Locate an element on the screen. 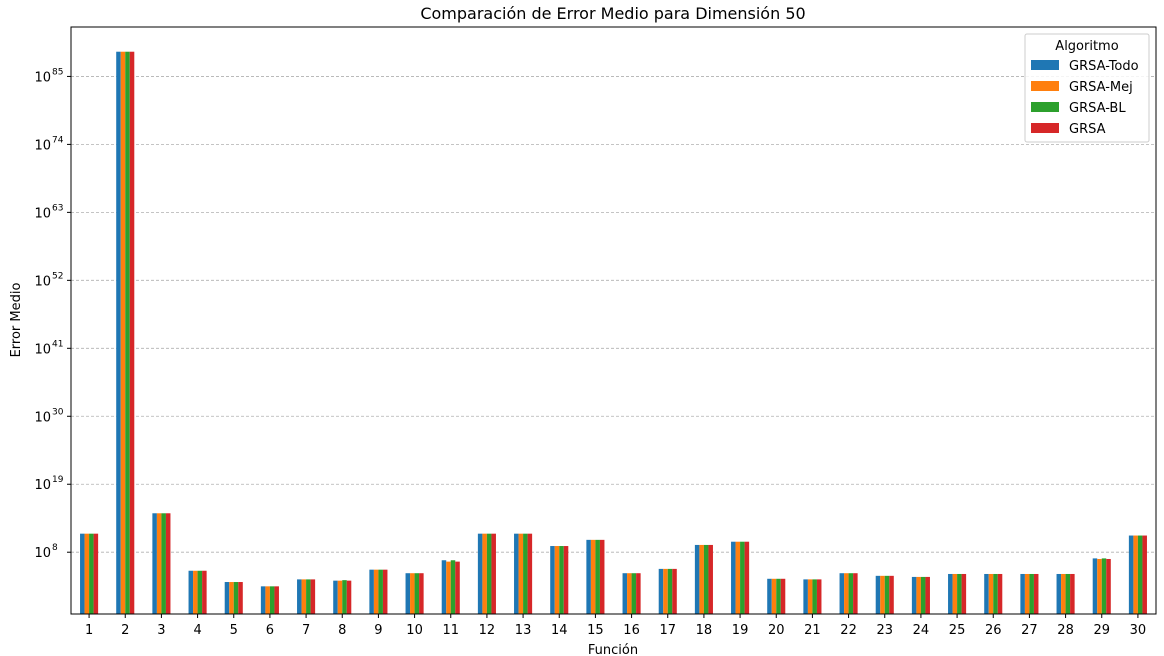 This screenshot has width=1164, height=656. bar-grsa-bl-f16 is located at coordinates (634, 593).